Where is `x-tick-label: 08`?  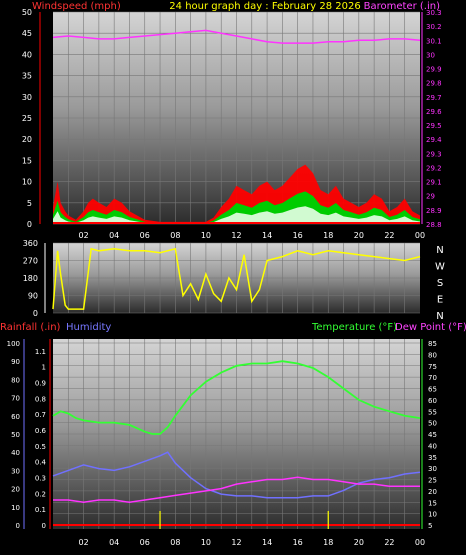
x-tick-label: 08 is located at coordinates (175, 542).